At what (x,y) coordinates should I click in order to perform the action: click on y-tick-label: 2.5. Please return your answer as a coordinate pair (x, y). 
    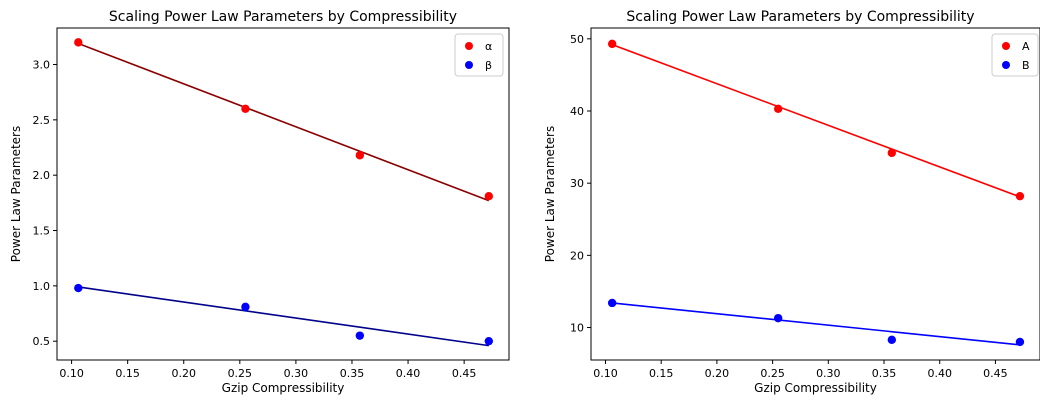
    Looking at the image, I should click on (42, 120).